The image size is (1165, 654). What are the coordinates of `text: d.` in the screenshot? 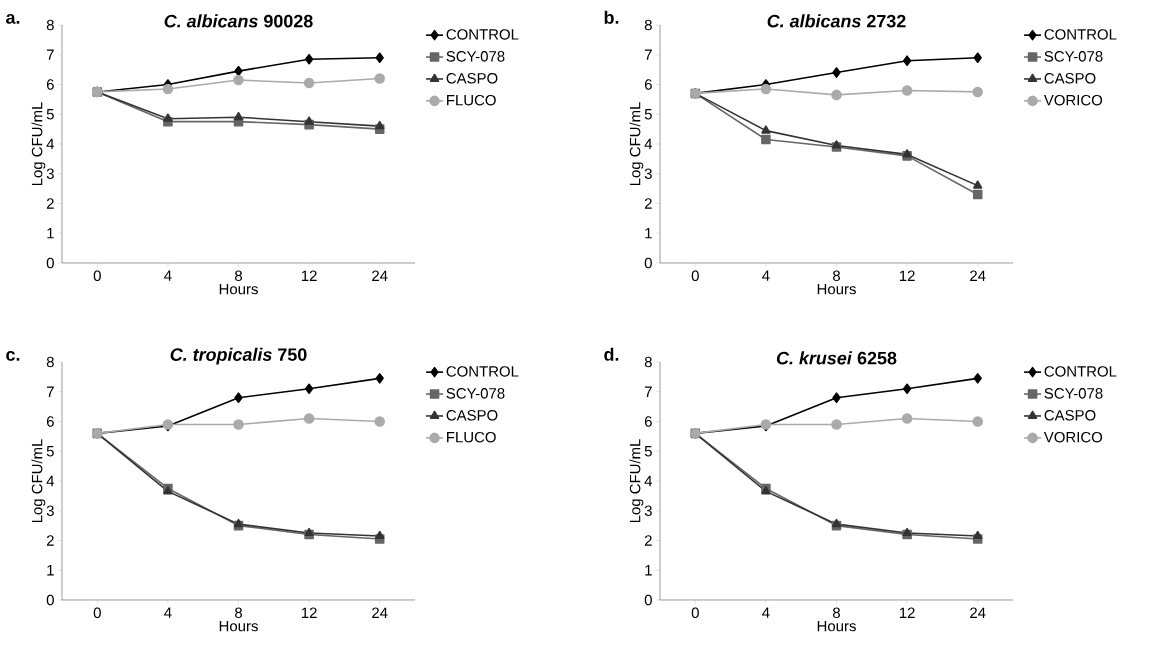 It's located at (611, 354).